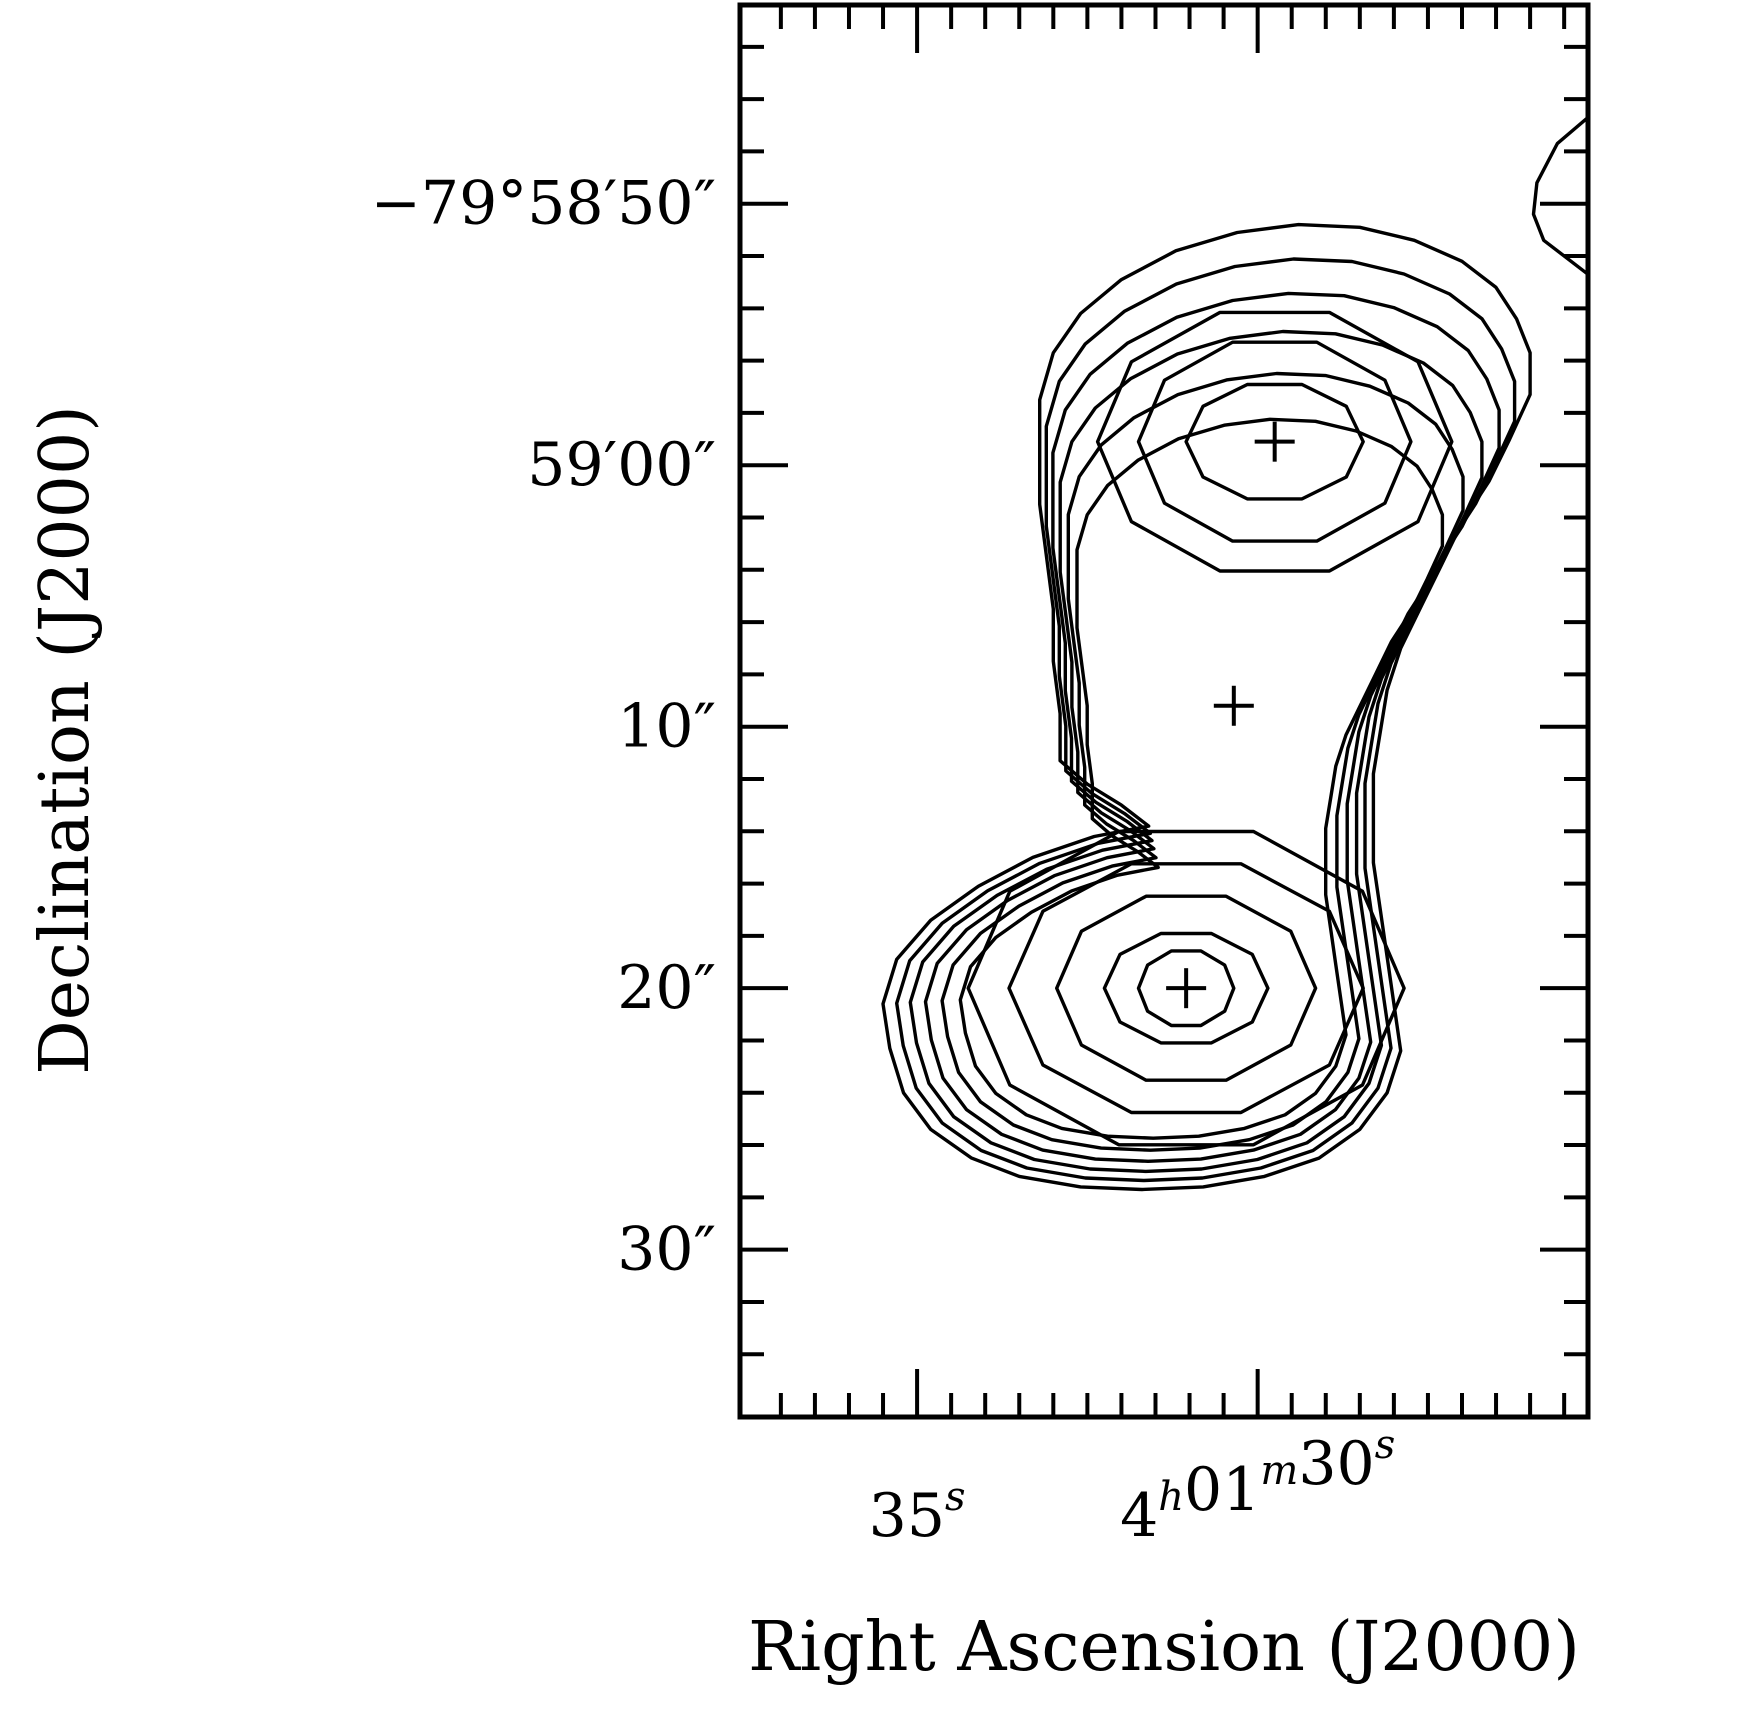 This screenshot has width=1748, height=1718. I want to click on y-tick-label: 30″, so click(666, 1250).